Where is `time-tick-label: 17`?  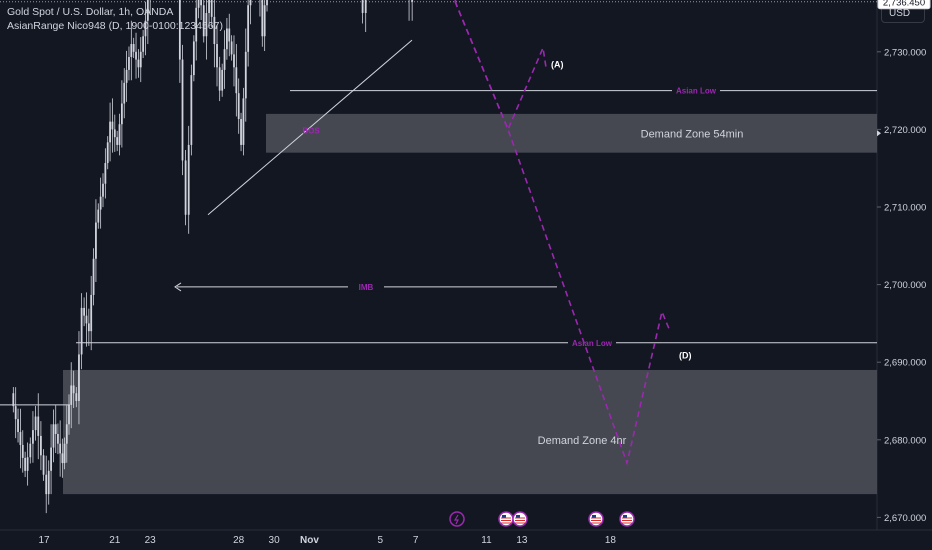
time-tick-label: 17 is located at coordinates (44, 540).